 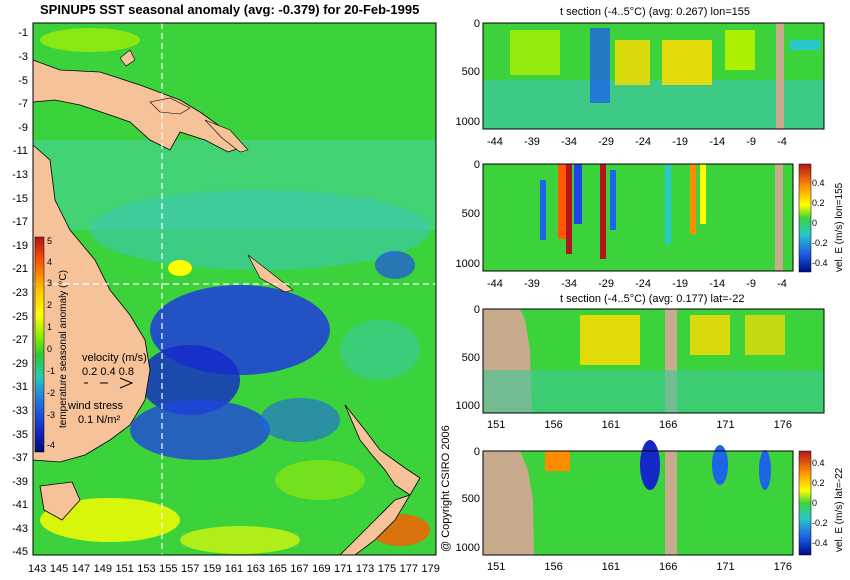 What do you see at coordinates (321, 569) in the screenshot?
I see `lon-tick: 169` at bounding box center [321, 569].